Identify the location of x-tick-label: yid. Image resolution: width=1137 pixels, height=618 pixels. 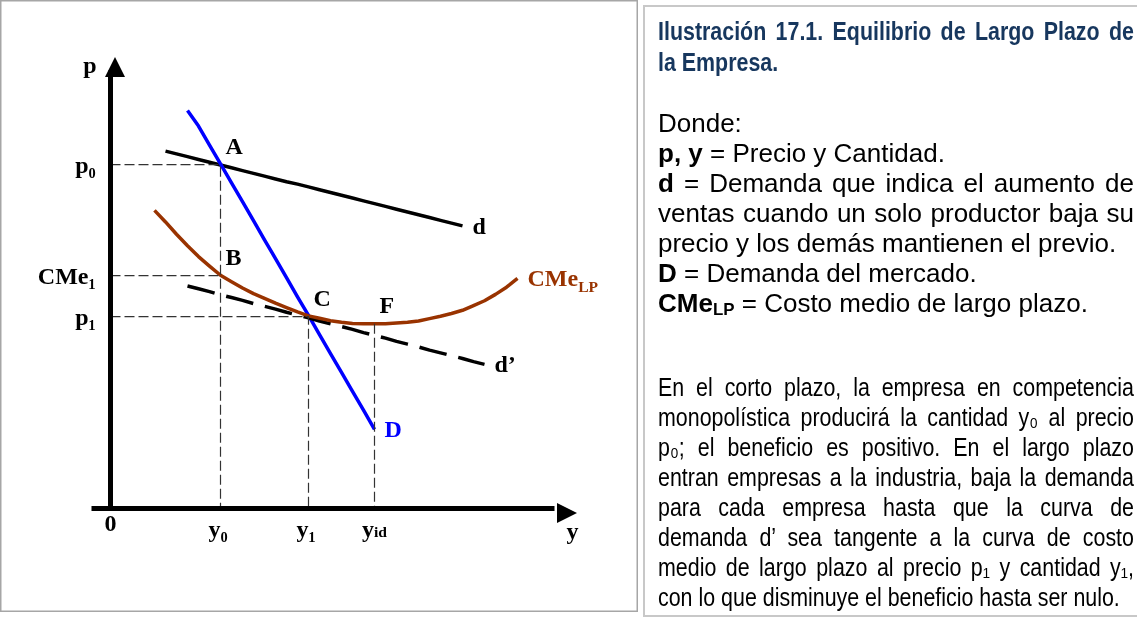
(374, 528).